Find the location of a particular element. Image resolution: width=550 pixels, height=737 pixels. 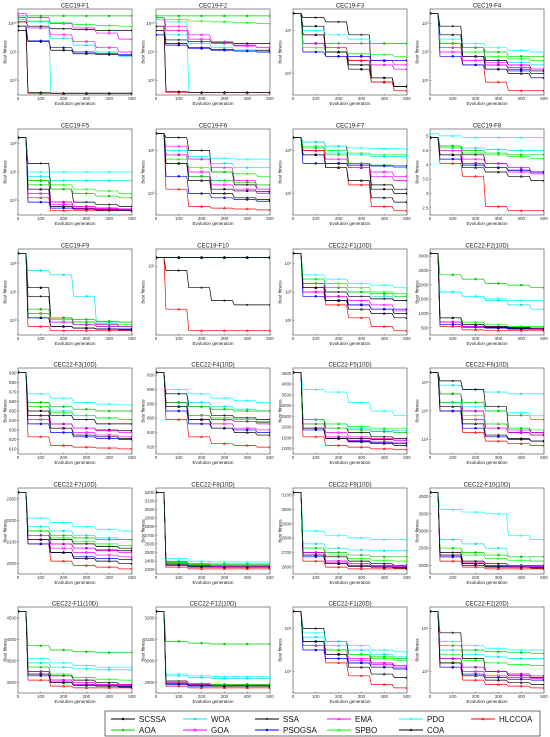

legend-entry-hlccoa: HLCCOA is located at coordinates (502, 719).